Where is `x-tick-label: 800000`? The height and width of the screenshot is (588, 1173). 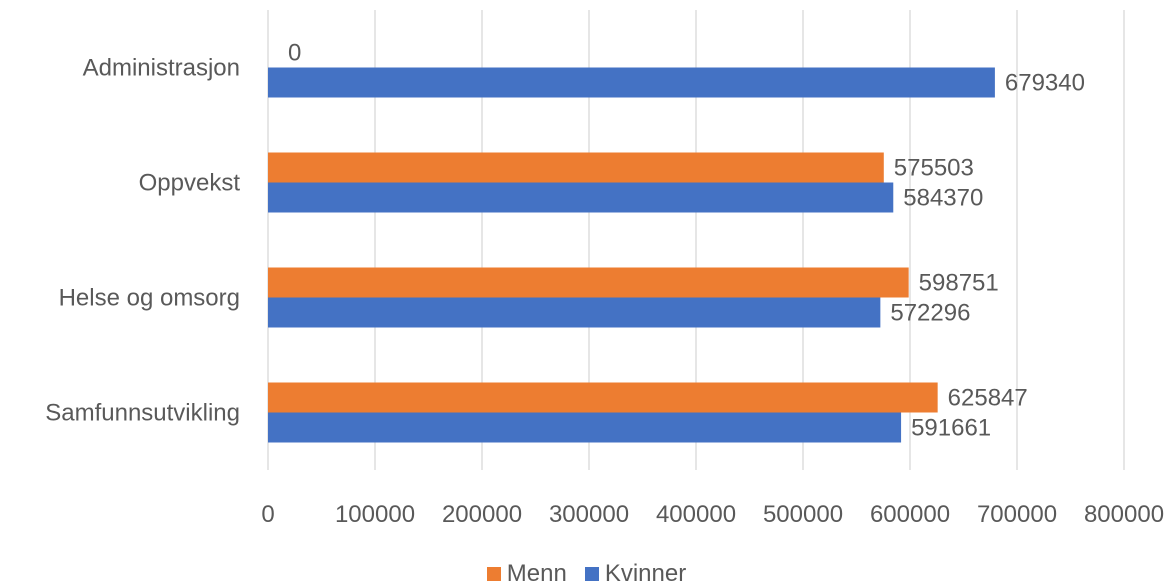 x-tick-label: 800000 is located at coordinates (1124, 514).